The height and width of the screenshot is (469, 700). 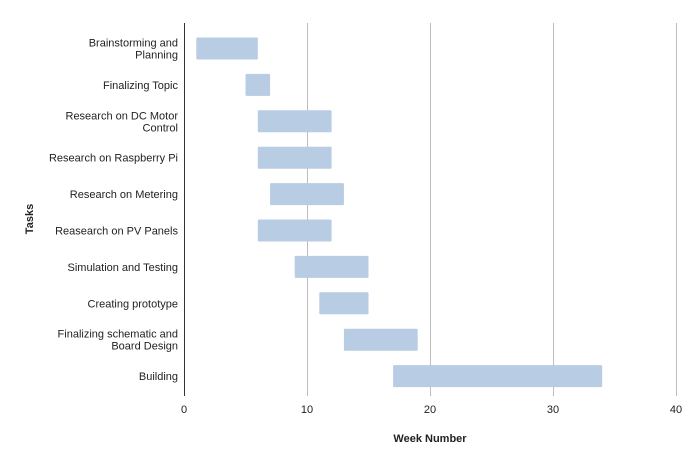 What do you see at coordinates (116, 232) in the screenshot?
I see `task-label: Reasearch on PV Panels` at bounding box center [116, 232].